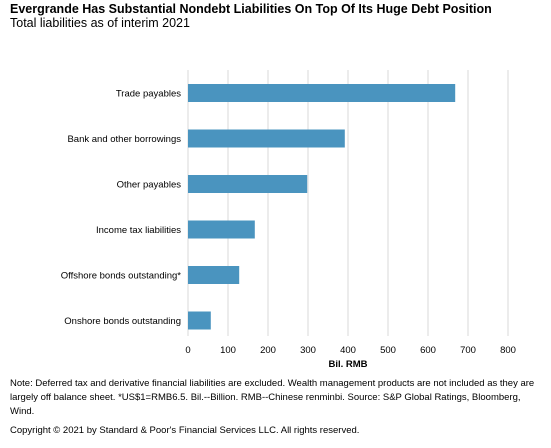  Describe the element at coordinates (149, 185) in the screenshot. I see `category-label: Other payables` at that location.